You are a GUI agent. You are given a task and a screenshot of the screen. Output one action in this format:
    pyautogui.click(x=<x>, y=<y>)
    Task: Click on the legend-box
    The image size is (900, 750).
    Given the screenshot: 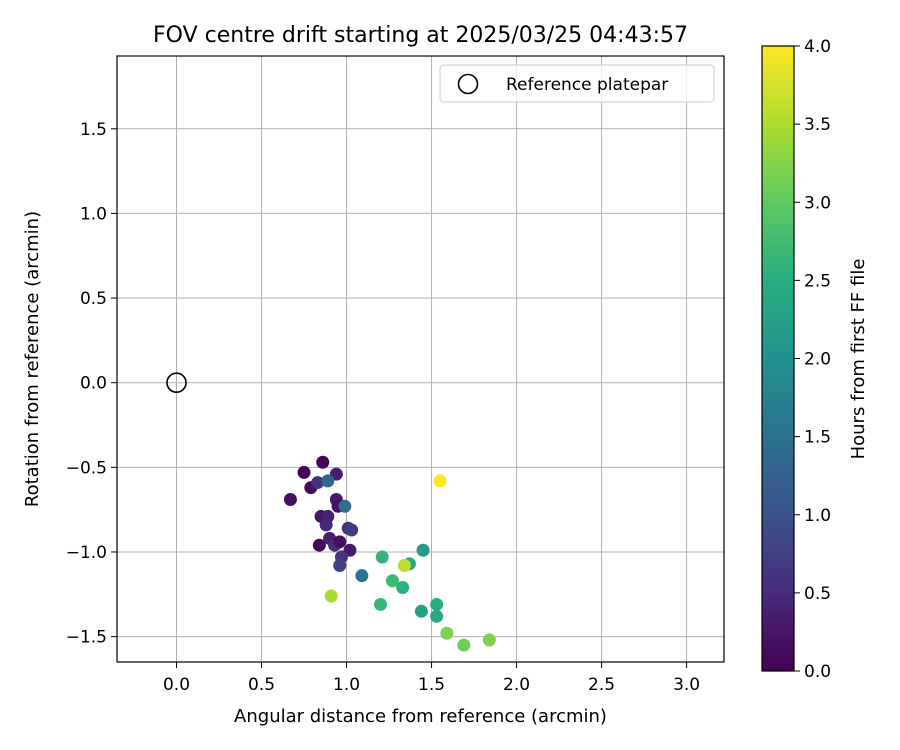 What is the action you would take?
    pyautogui.click(x=577, y=83)
    